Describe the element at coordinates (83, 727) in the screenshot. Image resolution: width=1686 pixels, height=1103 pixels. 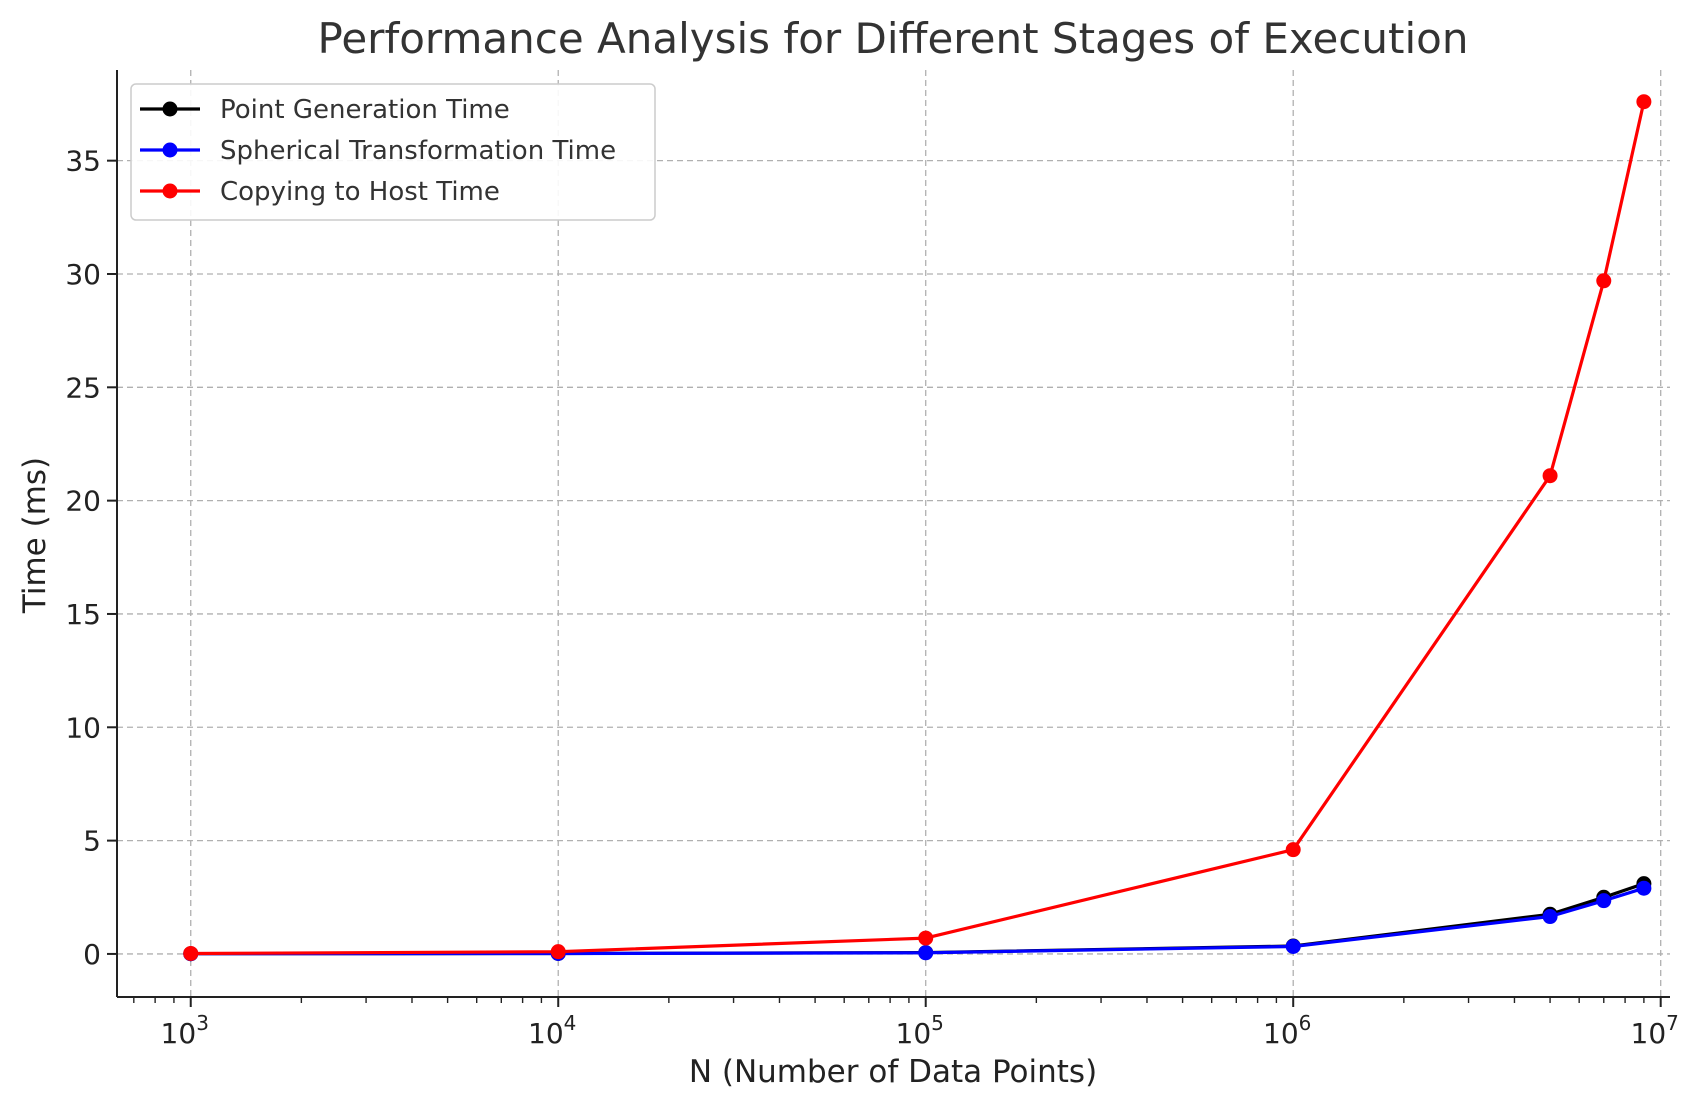
I see `y-tick-label: 10` at that location.